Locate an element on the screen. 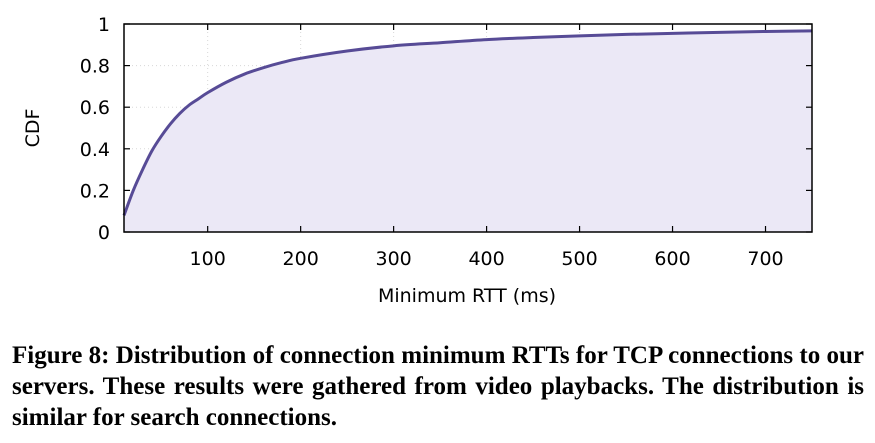 This screenshot has height=443, width=875. x-tick-label: 400 is located at coordinates (486, 259).